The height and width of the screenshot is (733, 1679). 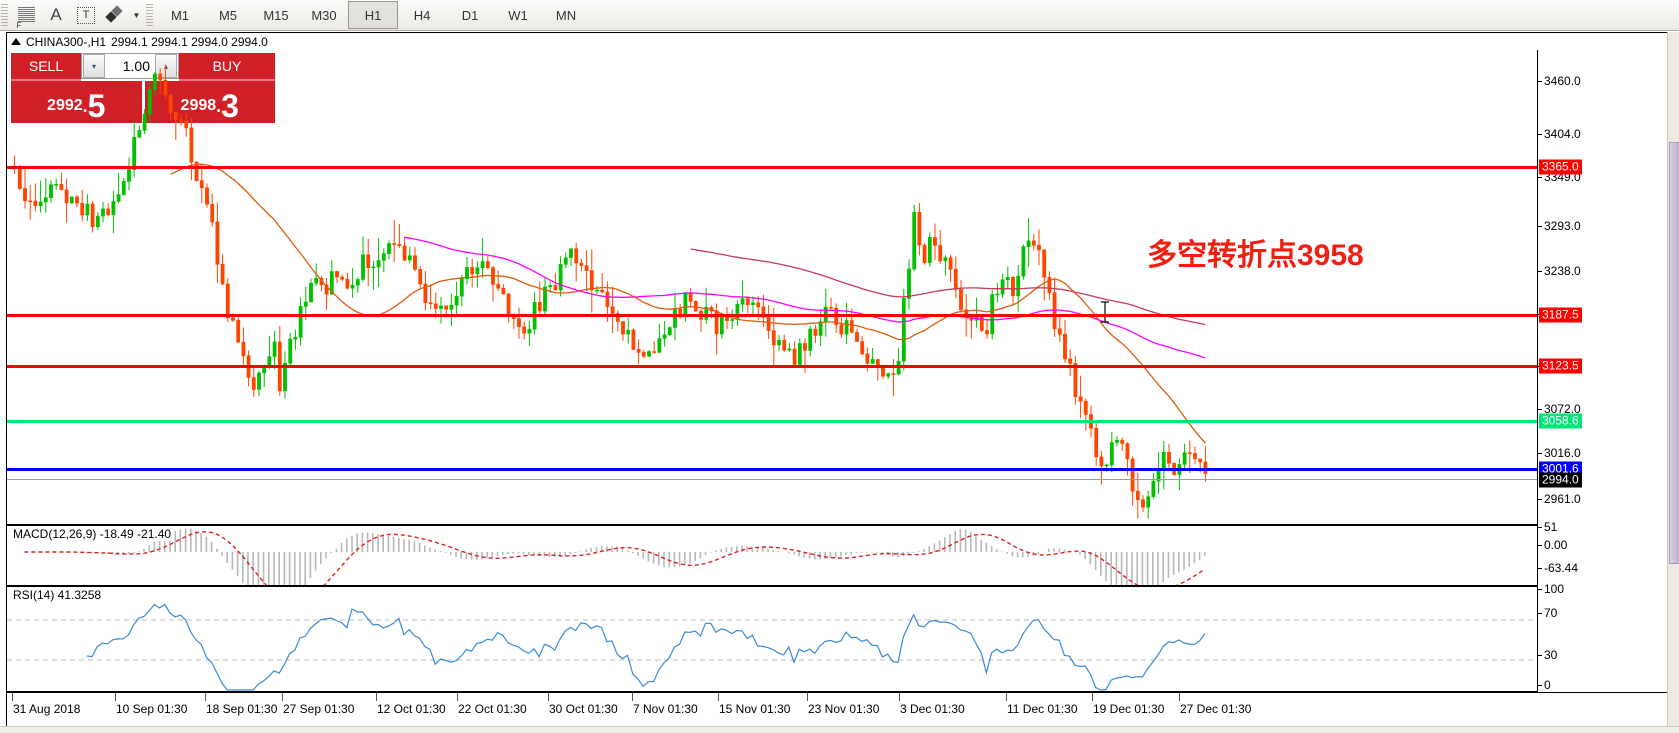 What do you see at coordinates (839, 729) in the screenshot?
I see `status-bar` at bounding box center [839, 729].